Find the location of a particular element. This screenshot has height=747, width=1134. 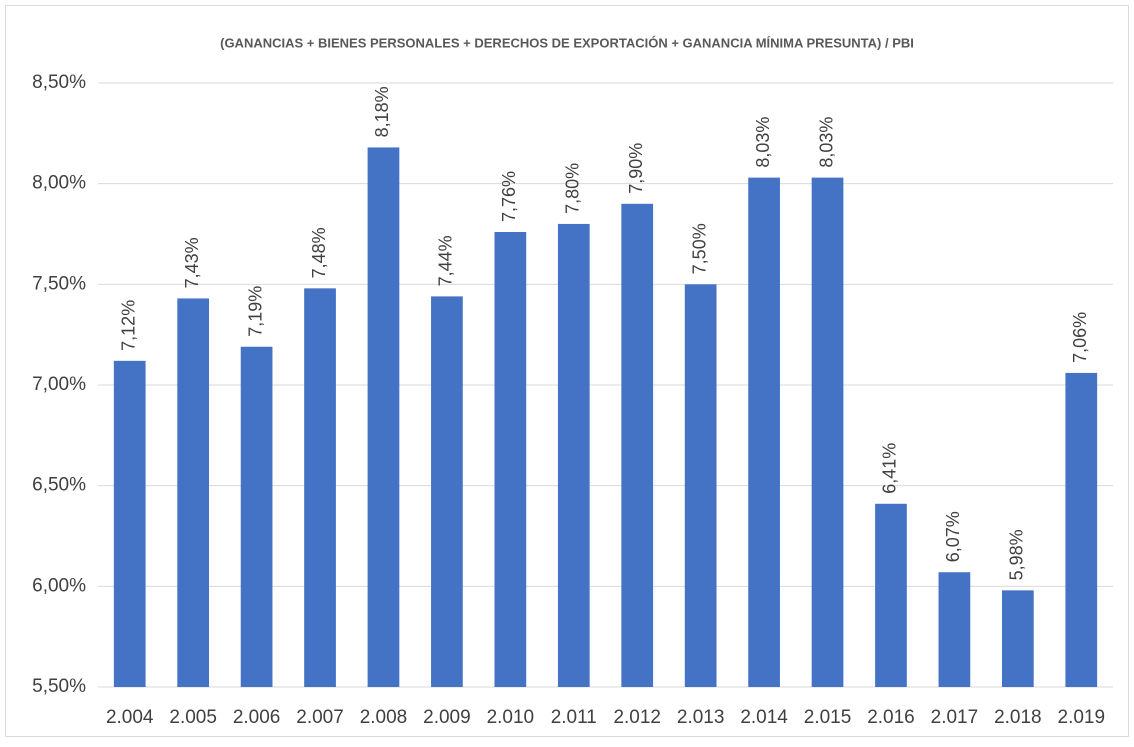

data-label: 7,44% is located at coordinates (446, 260).